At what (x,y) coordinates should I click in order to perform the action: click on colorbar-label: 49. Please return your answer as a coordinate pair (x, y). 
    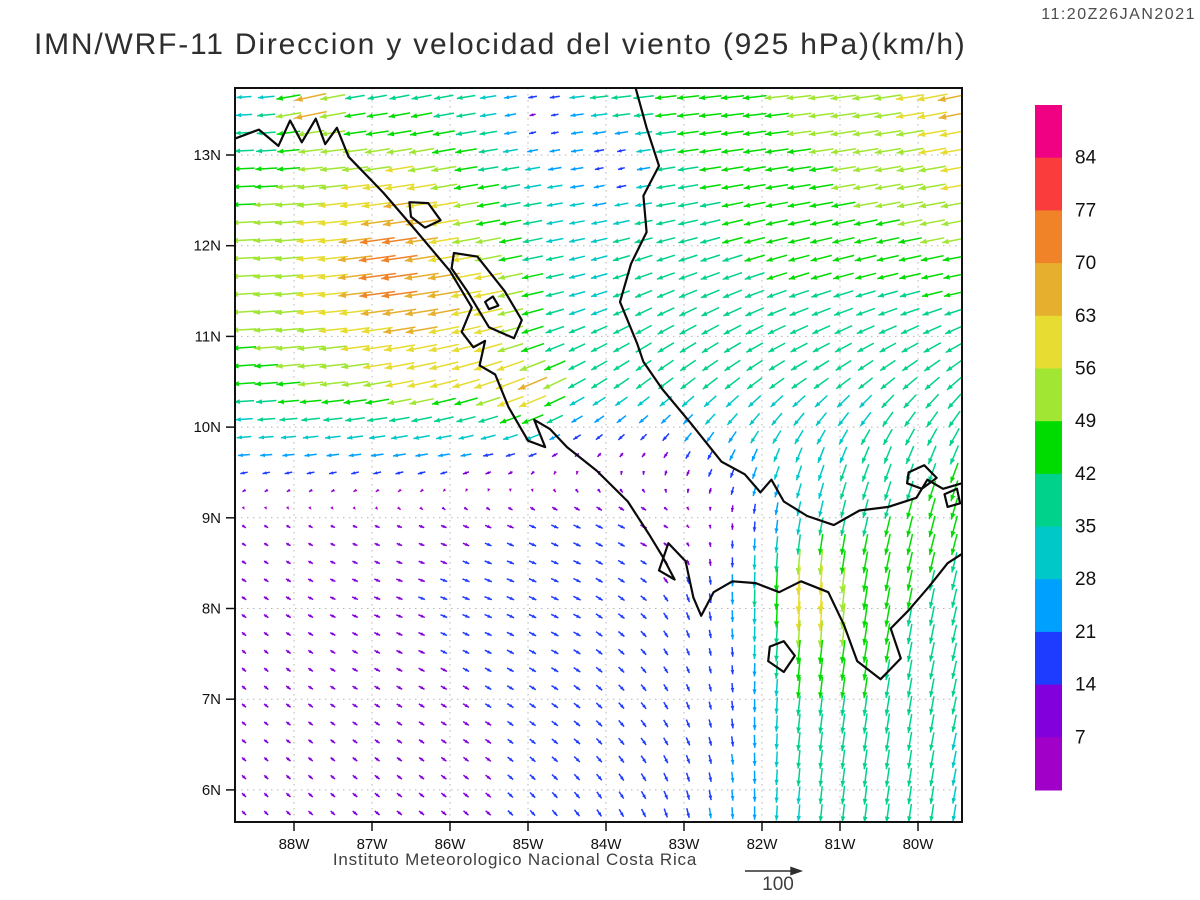
    Looking at the image, I should click on (1085, 421).